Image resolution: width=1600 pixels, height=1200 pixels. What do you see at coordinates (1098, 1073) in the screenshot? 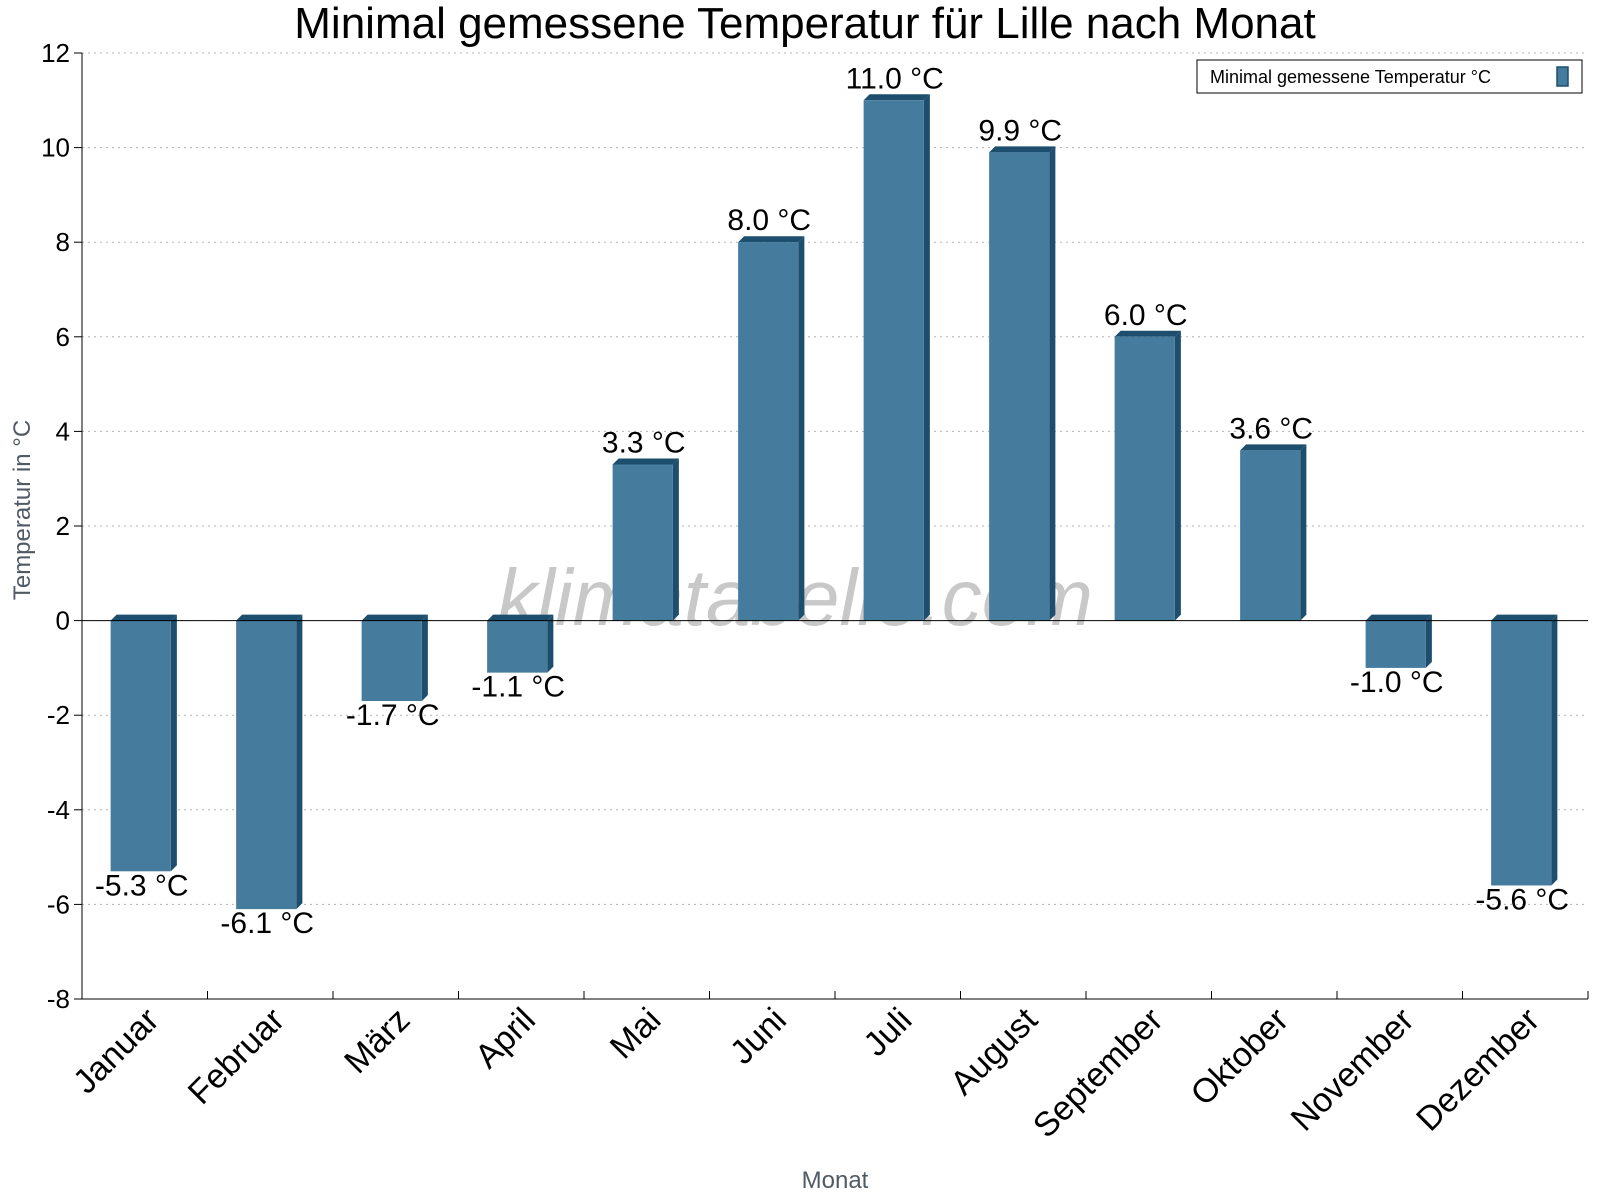
I see `x-tick-label: September` at bounding box center [1098, 1073].